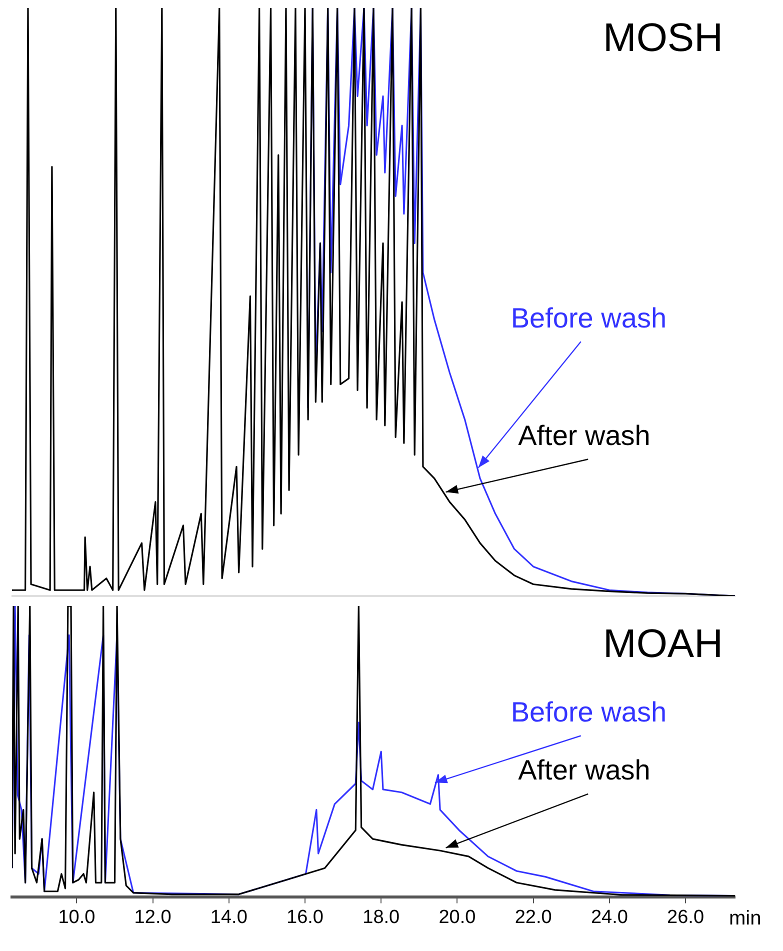 This screenshot has width=783, height=951. Describe the element at coordinates (663, 38) in the screenshot. I see `chart-title: MOSH` at that location.